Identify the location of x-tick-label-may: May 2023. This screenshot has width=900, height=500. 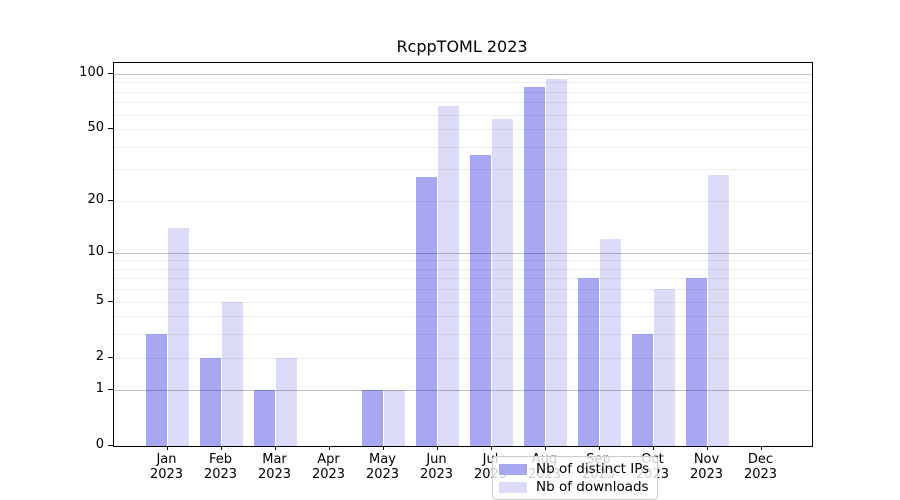
(382, 467).